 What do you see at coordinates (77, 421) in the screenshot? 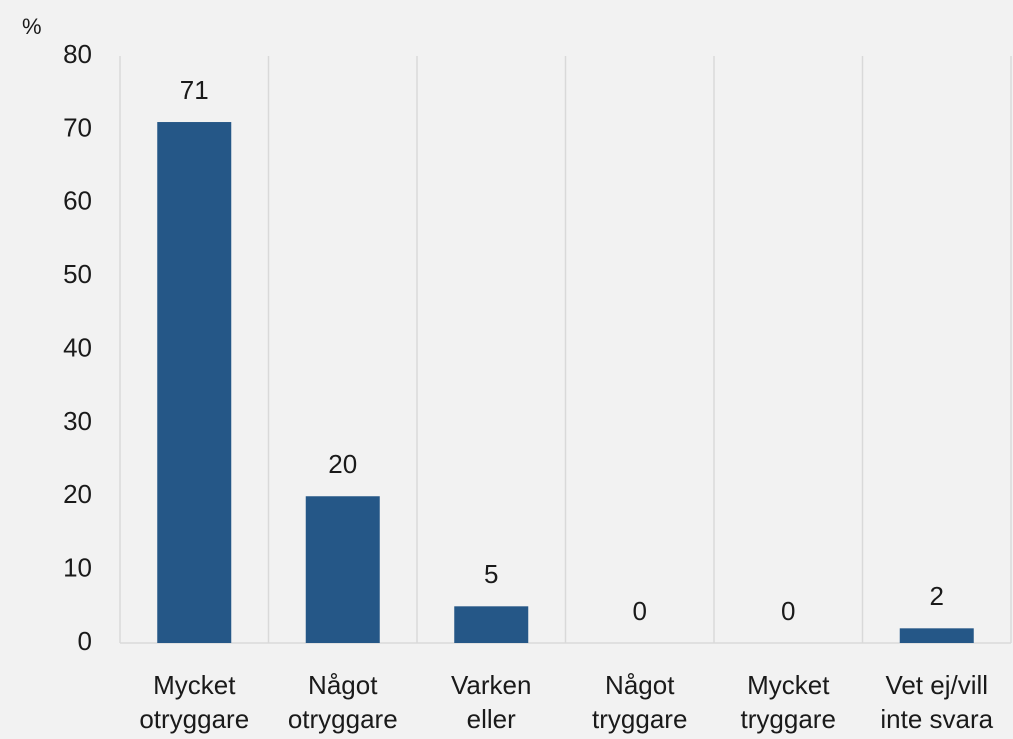
I see `y-tick-label: 30` at bounding box center [77, 421].